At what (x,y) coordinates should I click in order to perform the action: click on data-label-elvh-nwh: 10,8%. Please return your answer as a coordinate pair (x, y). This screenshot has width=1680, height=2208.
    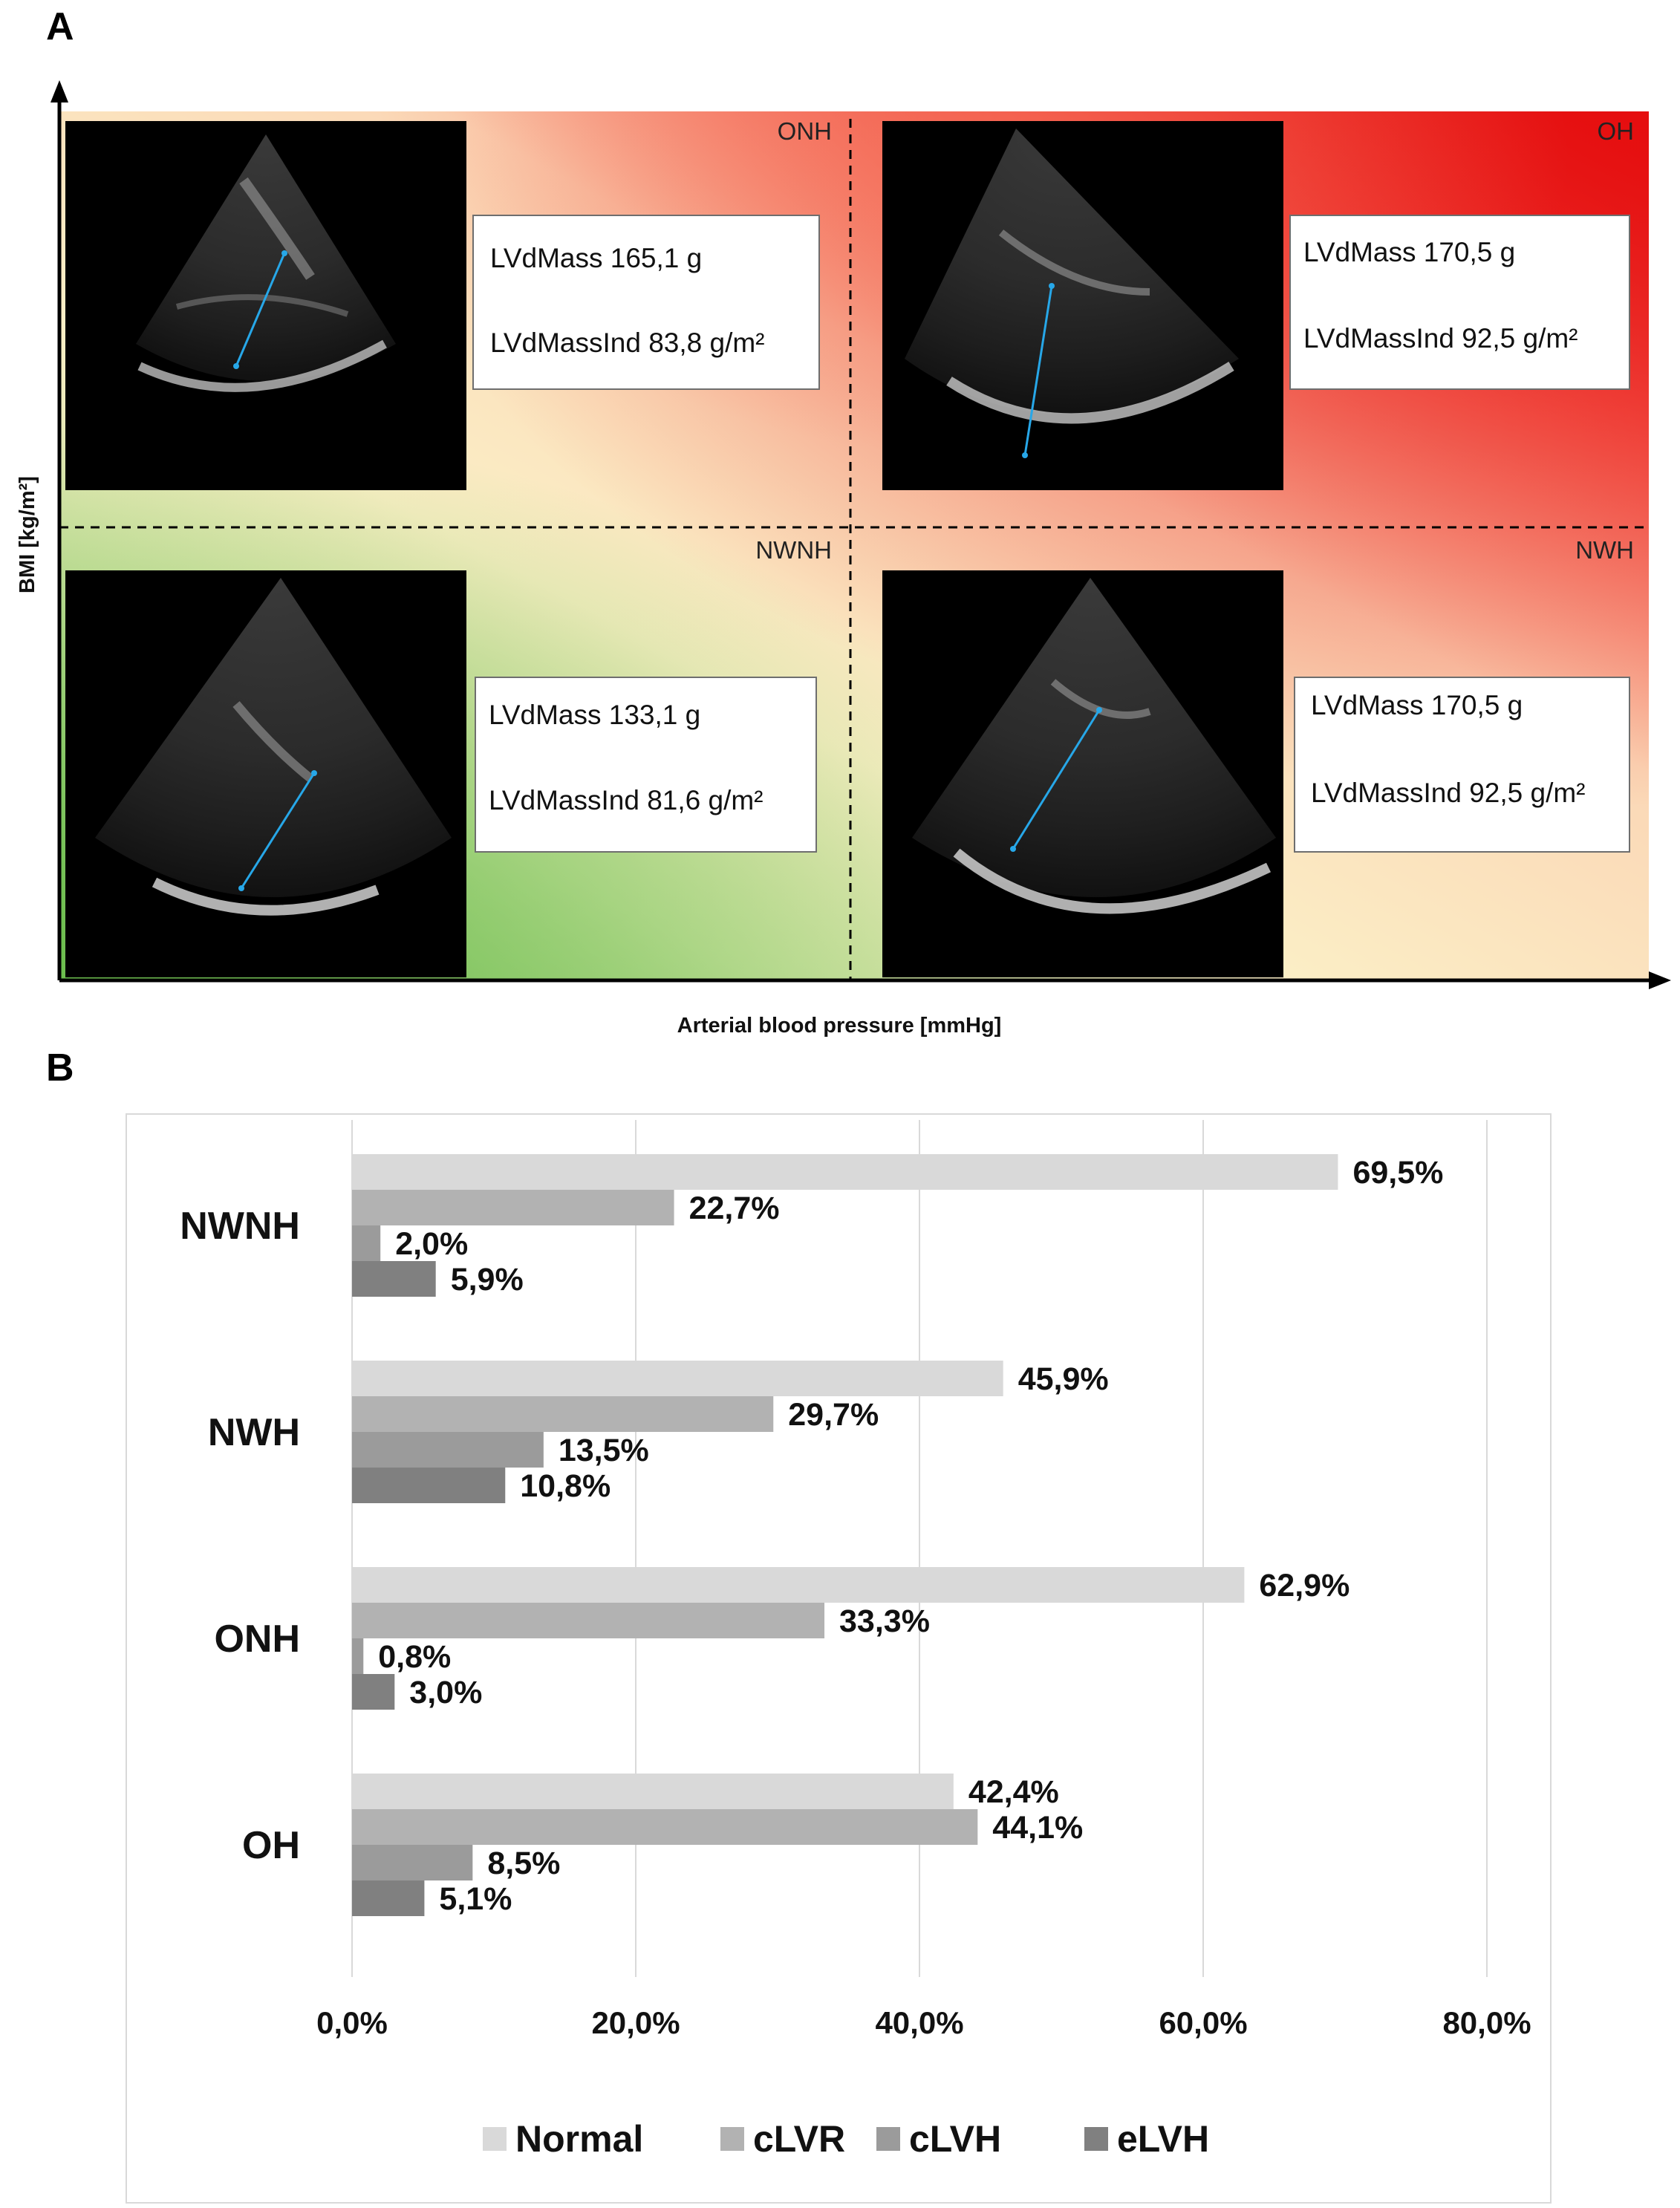
    Looking at the image, I should click on (565, 1486).